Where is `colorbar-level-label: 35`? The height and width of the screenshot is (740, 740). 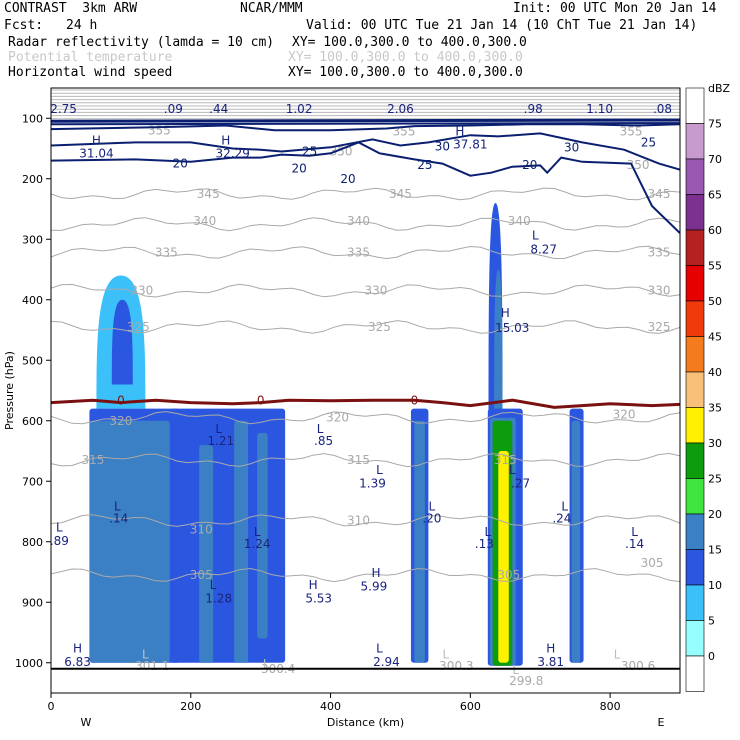 colorbar-level-label: 35 is located at coordinates (715, 408).